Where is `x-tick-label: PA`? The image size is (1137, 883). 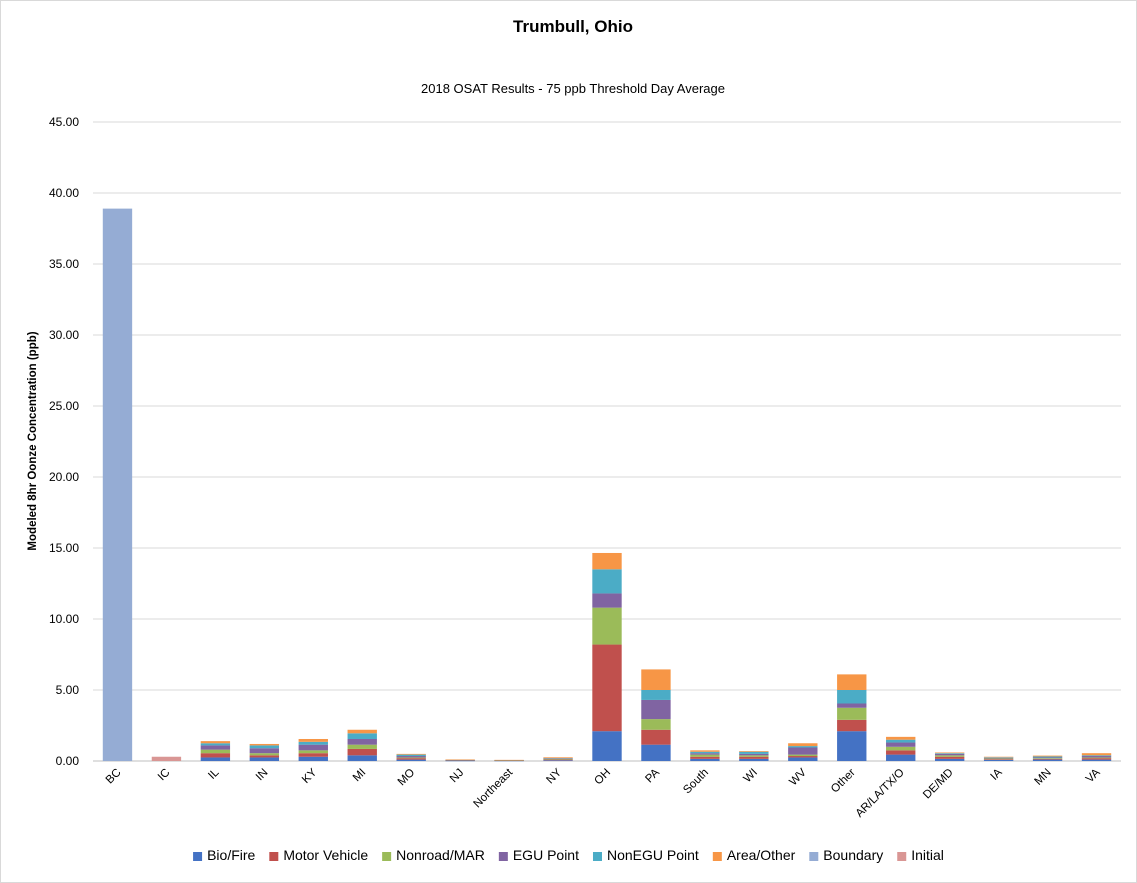 x-tick-label: PA is located at coordinates (652, 775).